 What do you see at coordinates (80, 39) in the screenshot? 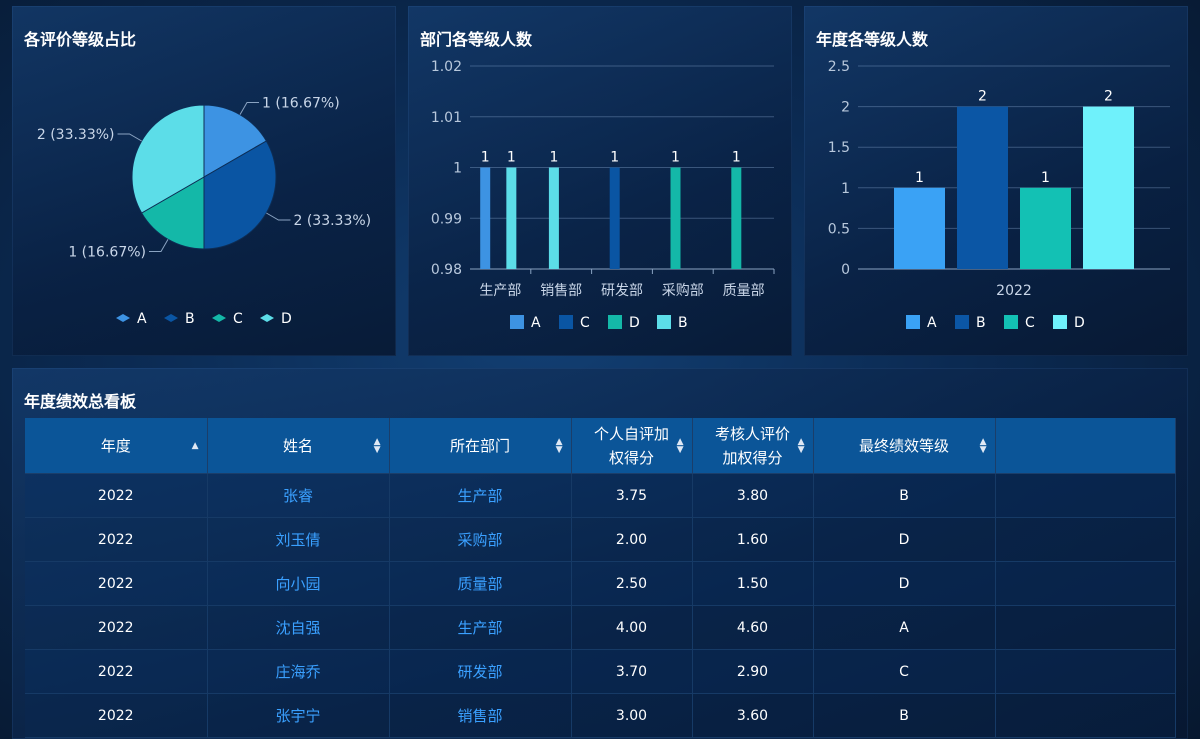
I see `grade-share-title: 各评价等级占比` at bounding box center [80, 39].